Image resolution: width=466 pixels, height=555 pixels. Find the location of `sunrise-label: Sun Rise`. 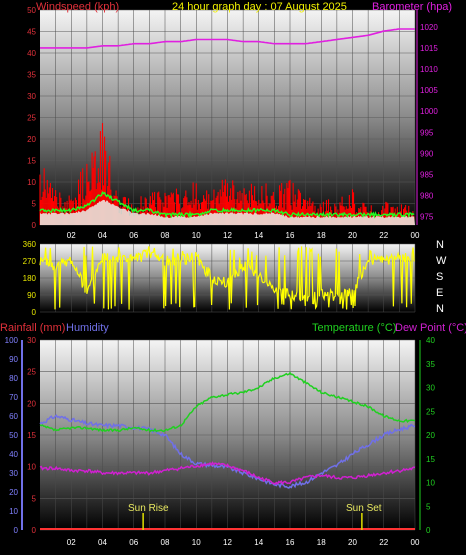

sunrise-label: Sun Rise is located at coordinates (148, 508).